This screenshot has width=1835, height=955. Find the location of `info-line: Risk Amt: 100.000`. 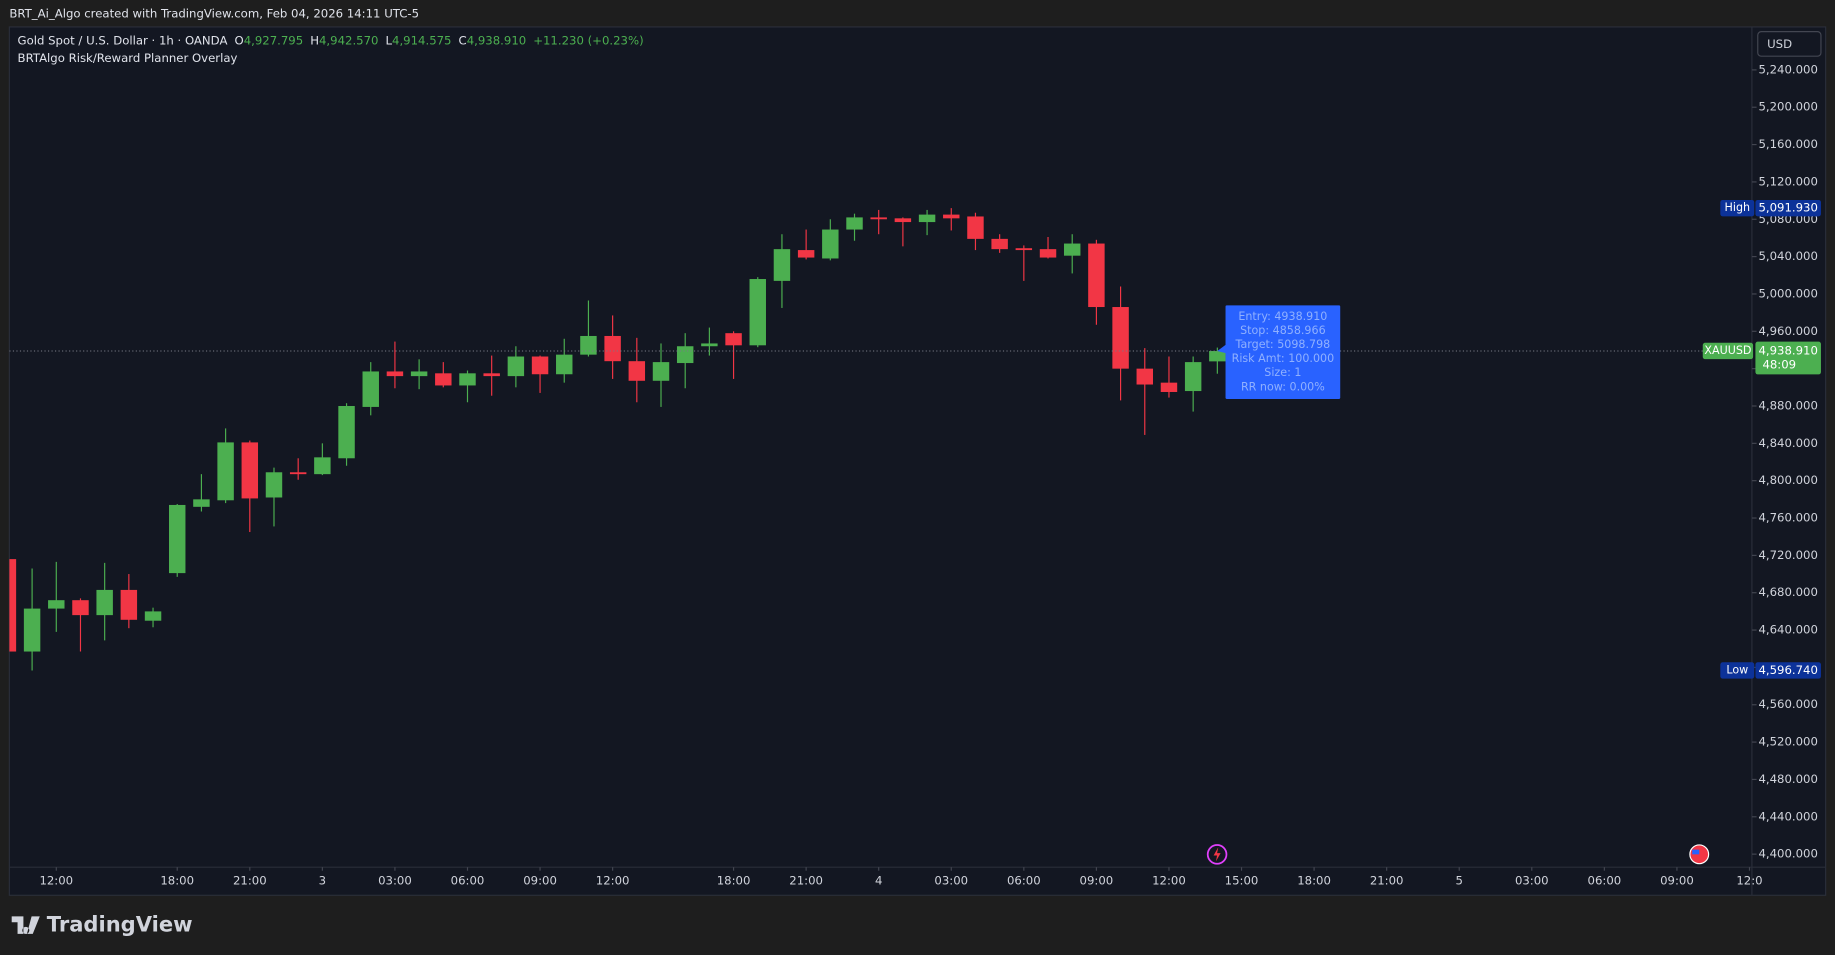

info-line: Risk Amt: 100.000 is located at coordinates (1283, 358).